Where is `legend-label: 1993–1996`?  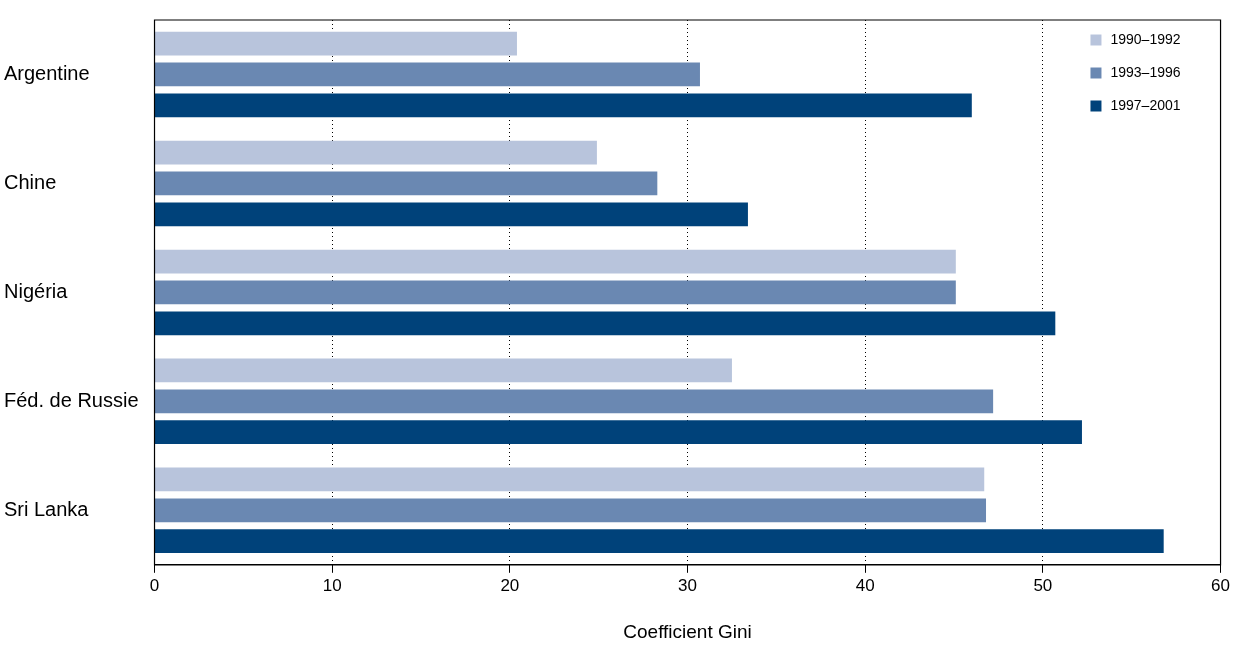 legend-label: 1993–1996 is located at coordinates (1145, 71).